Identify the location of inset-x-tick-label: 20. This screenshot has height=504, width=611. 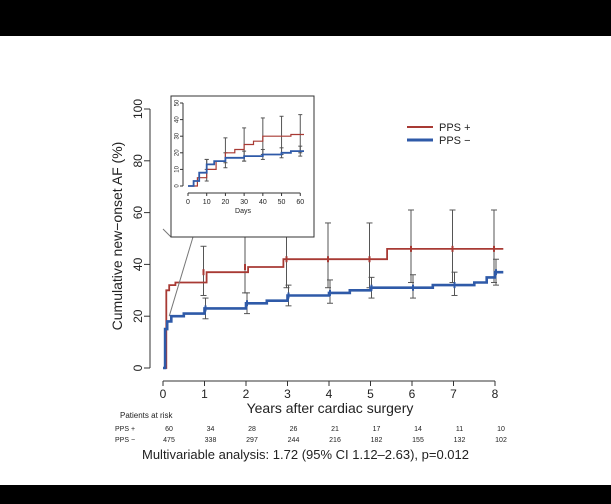
(226, 202).